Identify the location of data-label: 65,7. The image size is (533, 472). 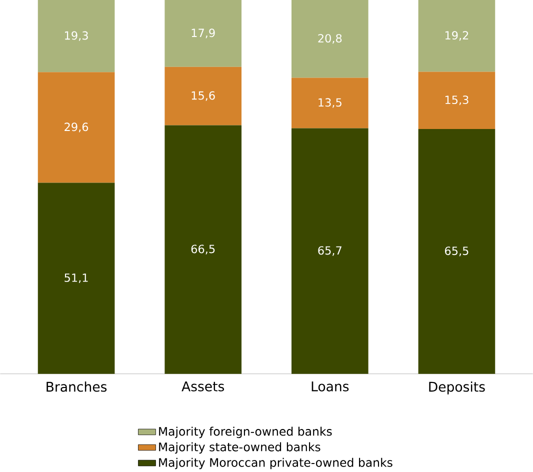
(330, 251).